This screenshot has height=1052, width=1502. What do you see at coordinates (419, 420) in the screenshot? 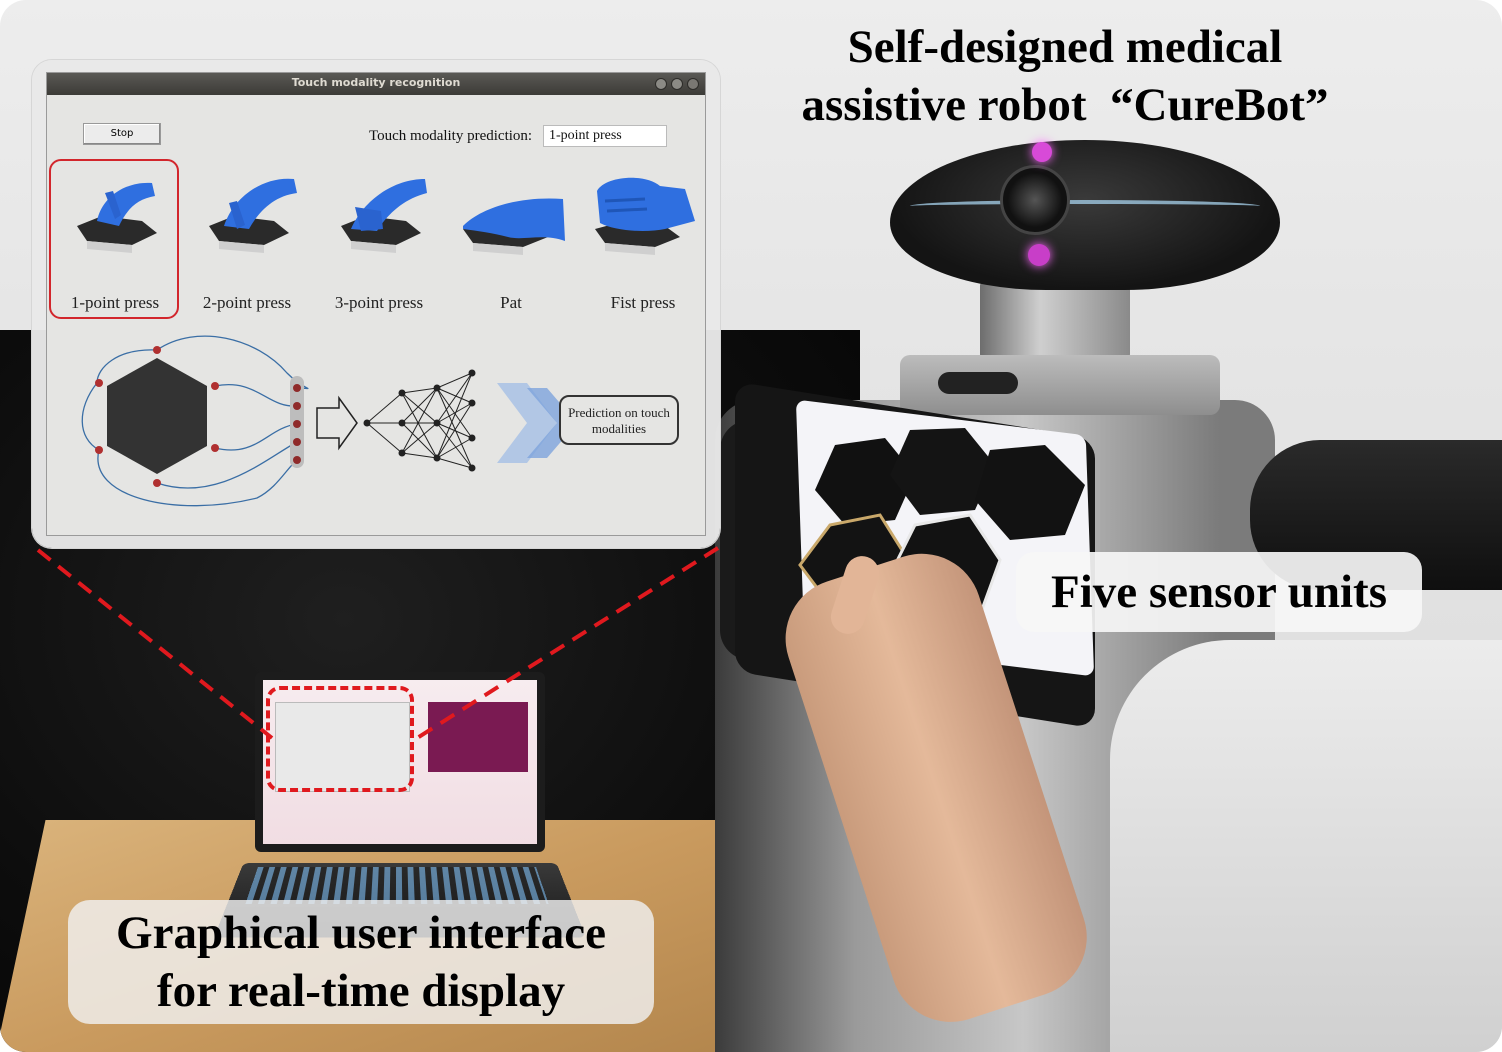
I see `neural-network-icon` at bounding box center [419, 420].